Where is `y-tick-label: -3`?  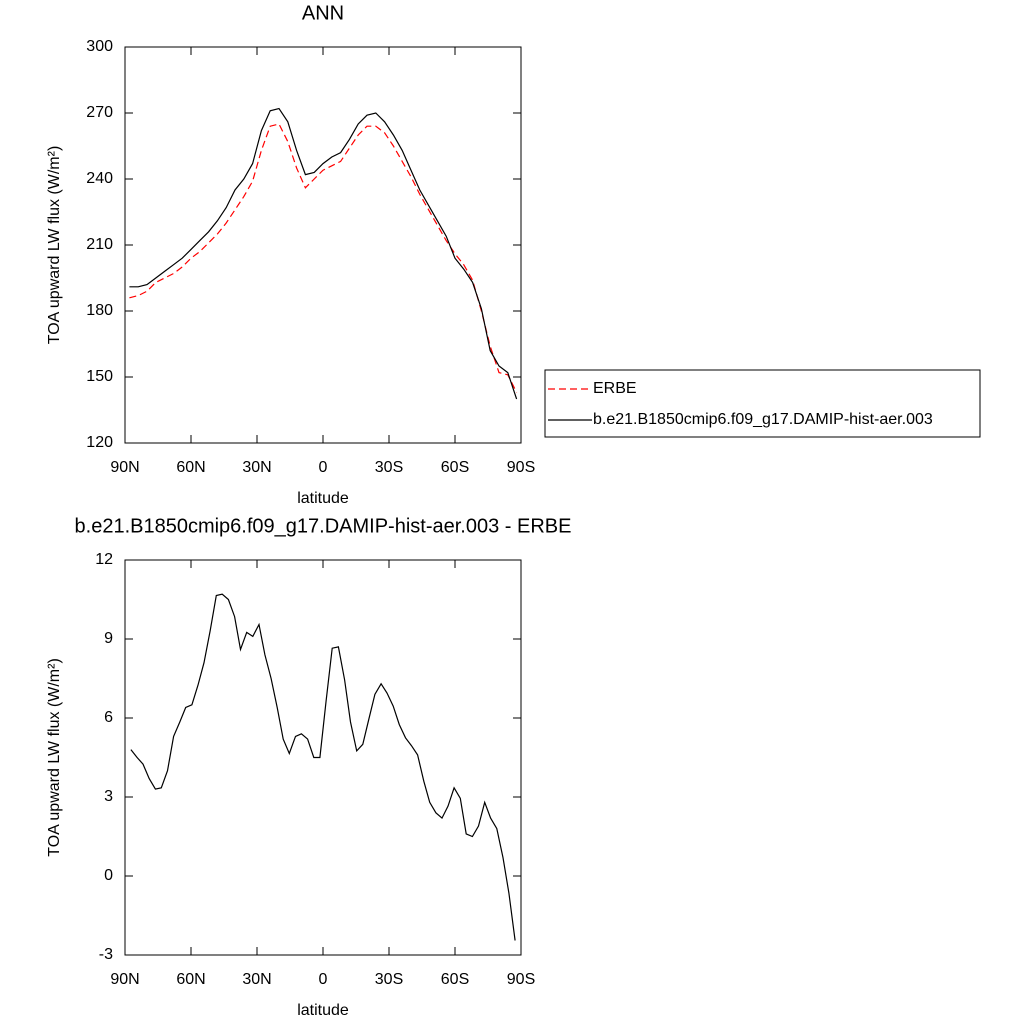 y-tick-label: -3 is located at coordinates (106, 954).